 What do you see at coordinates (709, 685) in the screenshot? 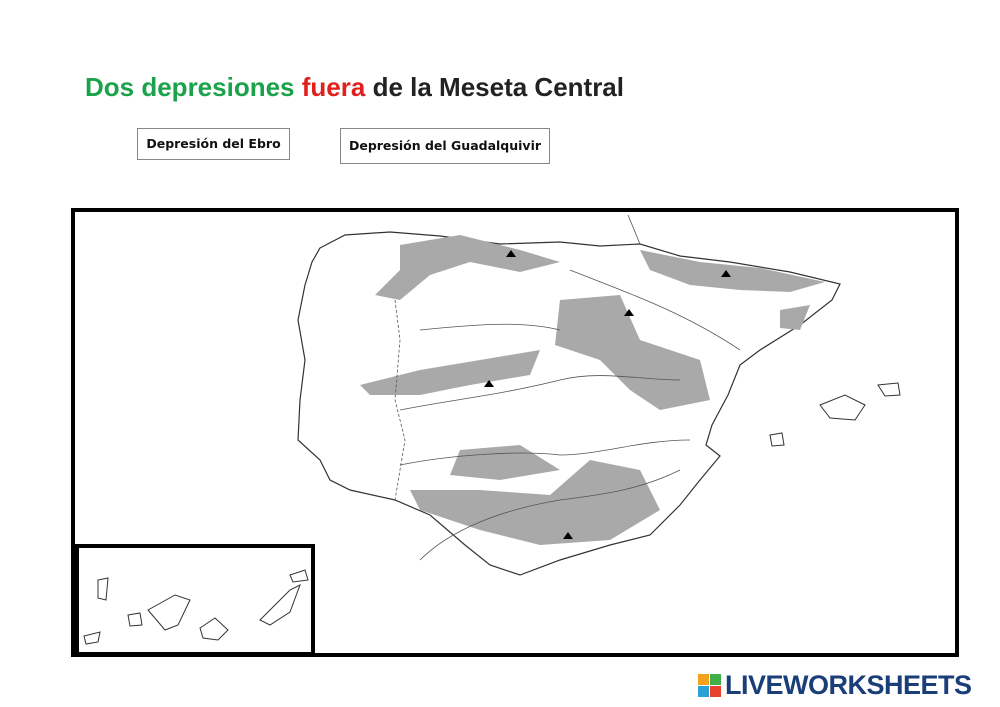
I see `logo-icon` at bounding box center [709, 685].